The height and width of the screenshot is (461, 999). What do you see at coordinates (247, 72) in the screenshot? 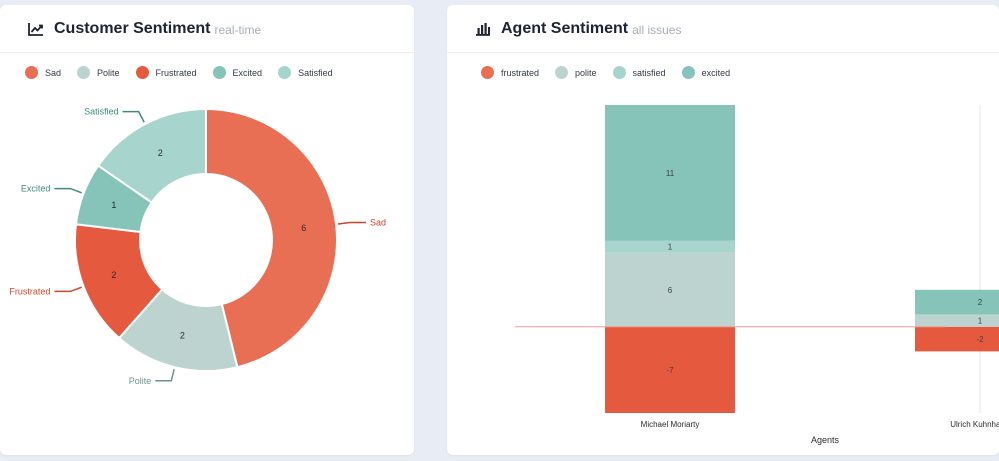
I see `legend-label-excited: Excited` at bounding box center [247, 72].